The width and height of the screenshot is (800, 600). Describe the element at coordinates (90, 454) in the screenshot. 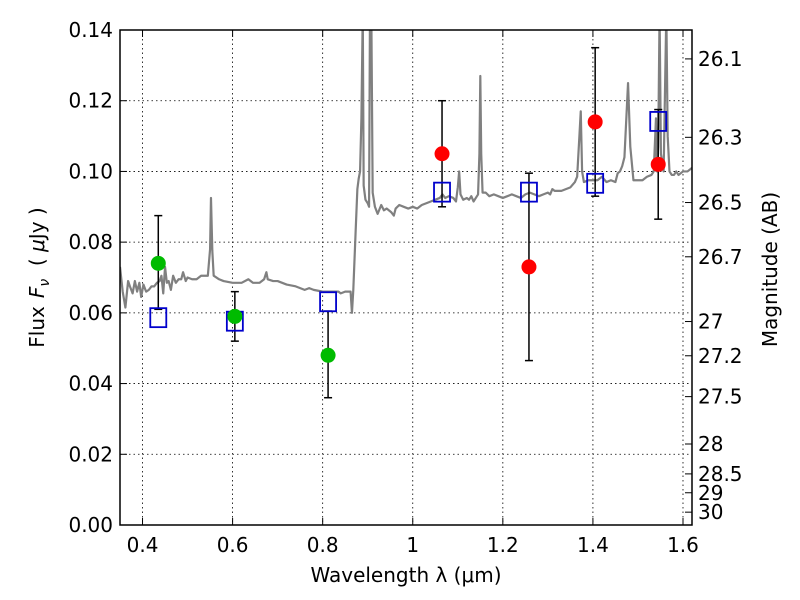

I see `y-tick-label: 0.02` at that location.